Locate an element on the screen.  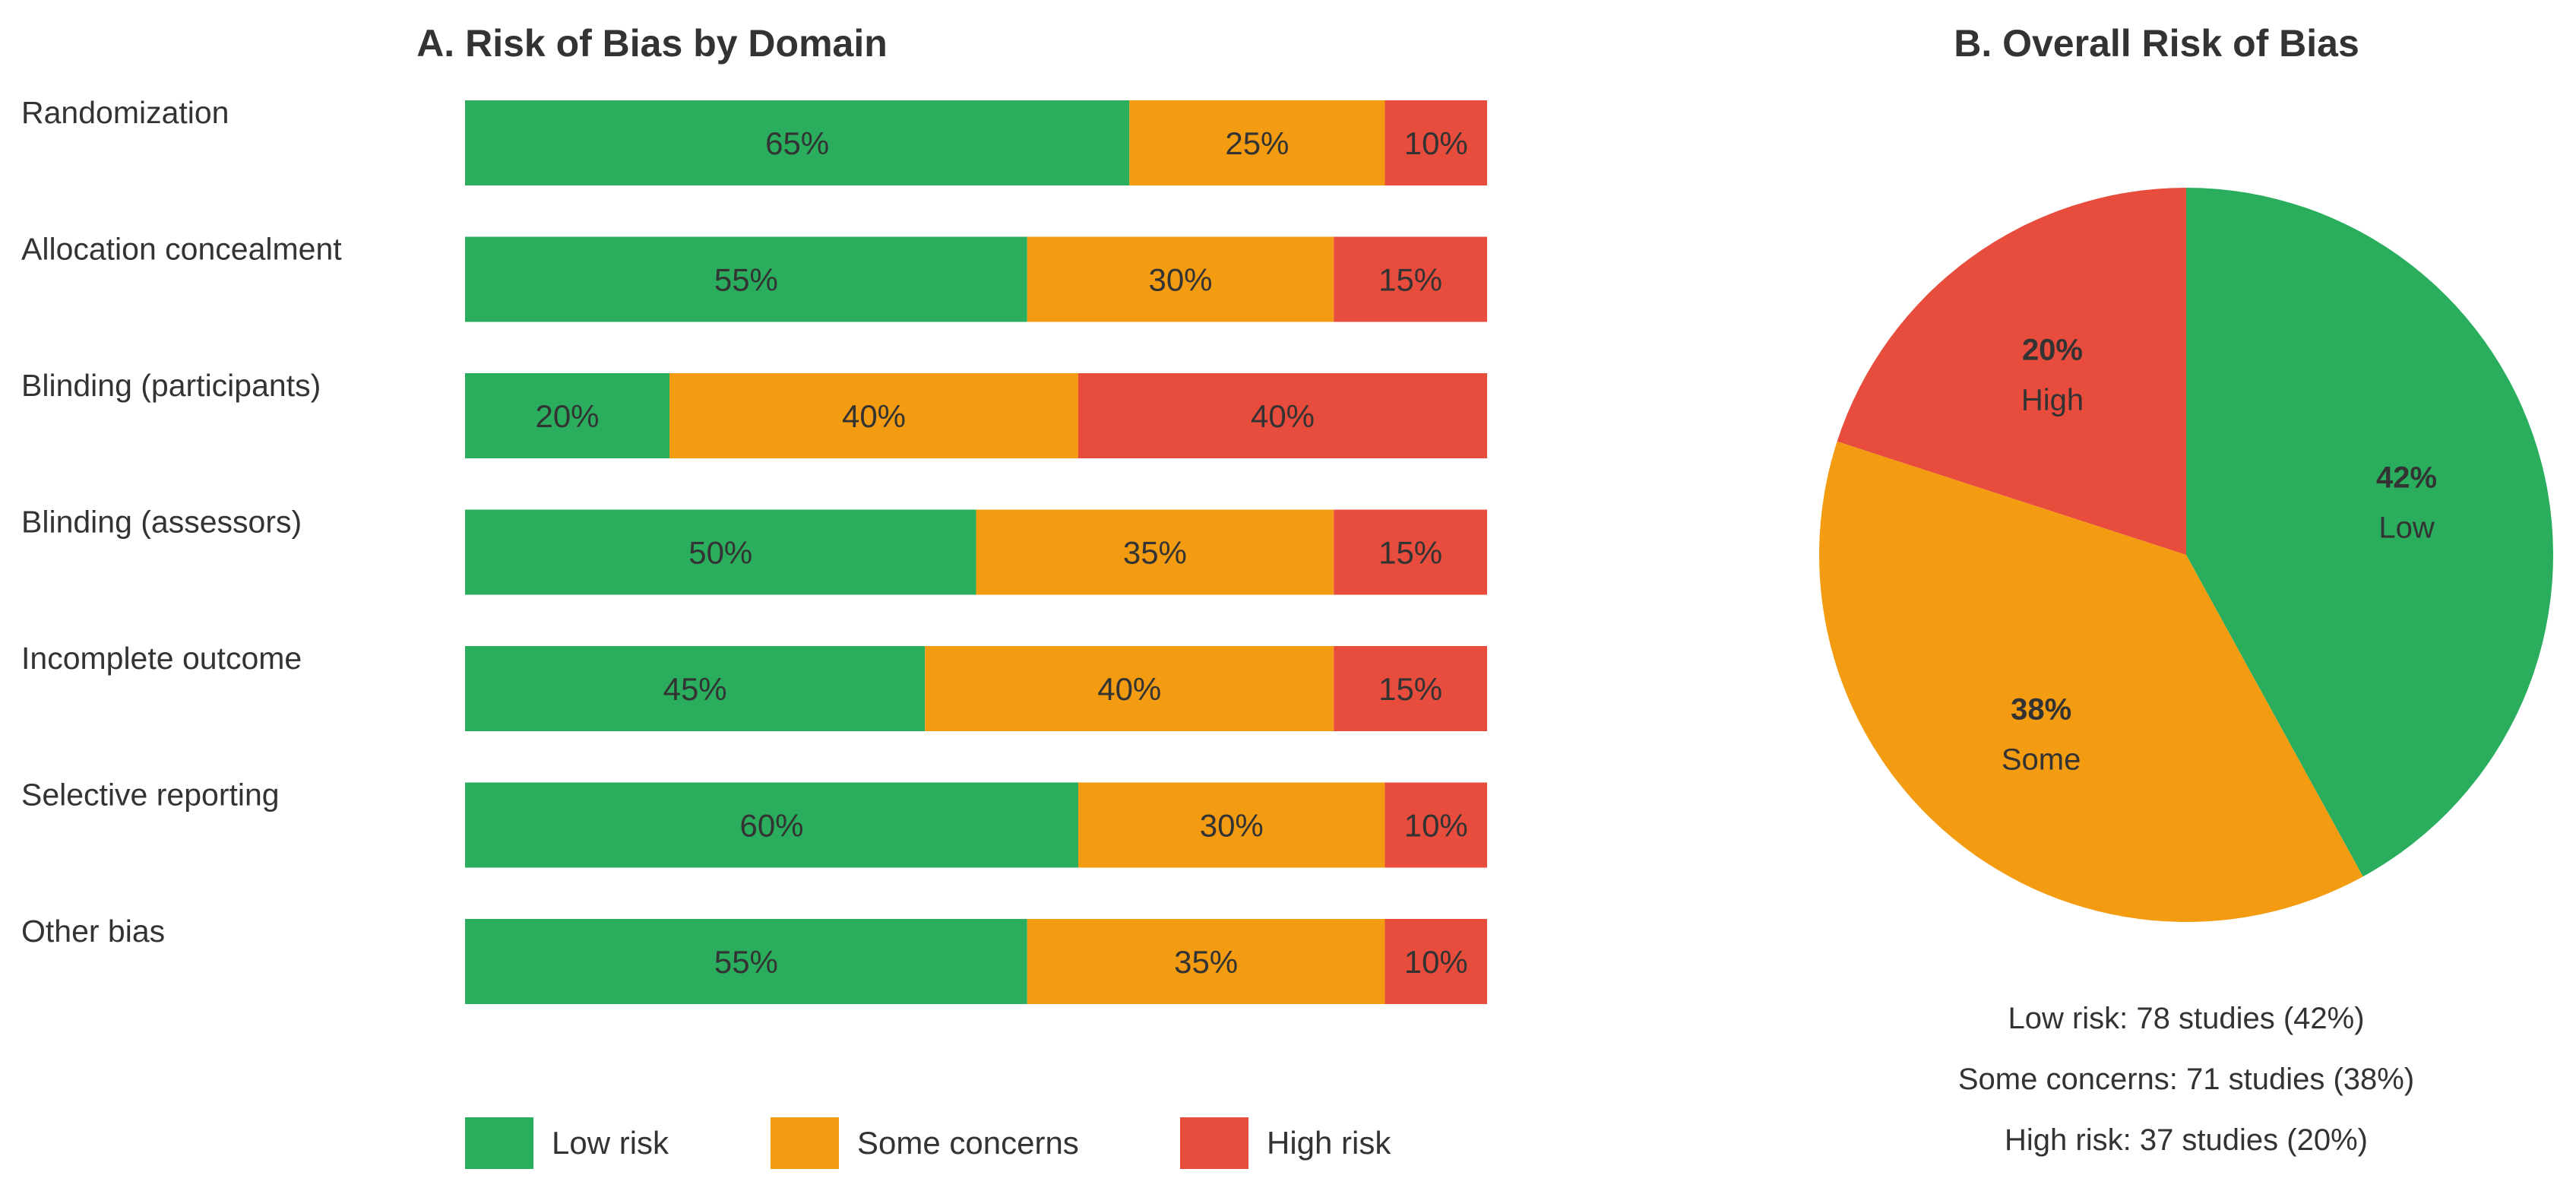
pie-slice-label: High is located at coordinates (2052, 401).